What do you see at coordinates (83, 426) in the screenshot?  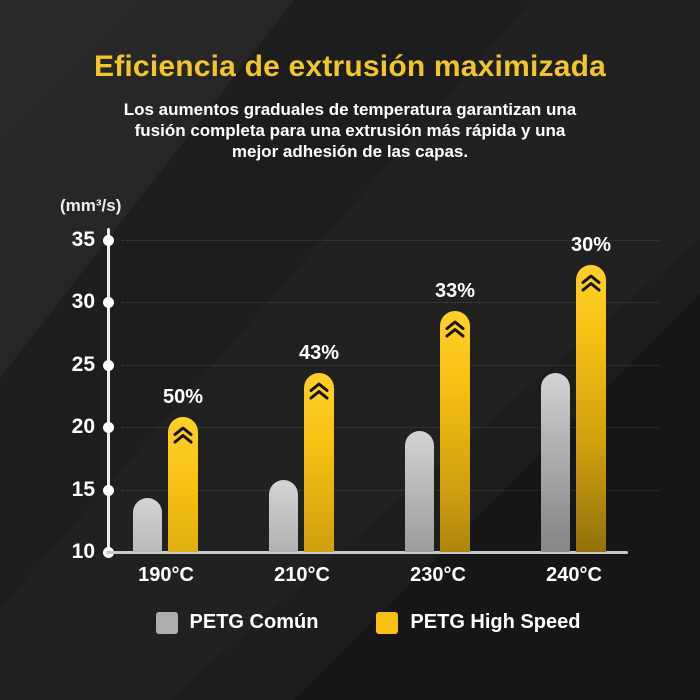 I see `y-tick-label: 20` at bounding box center [83, 426].